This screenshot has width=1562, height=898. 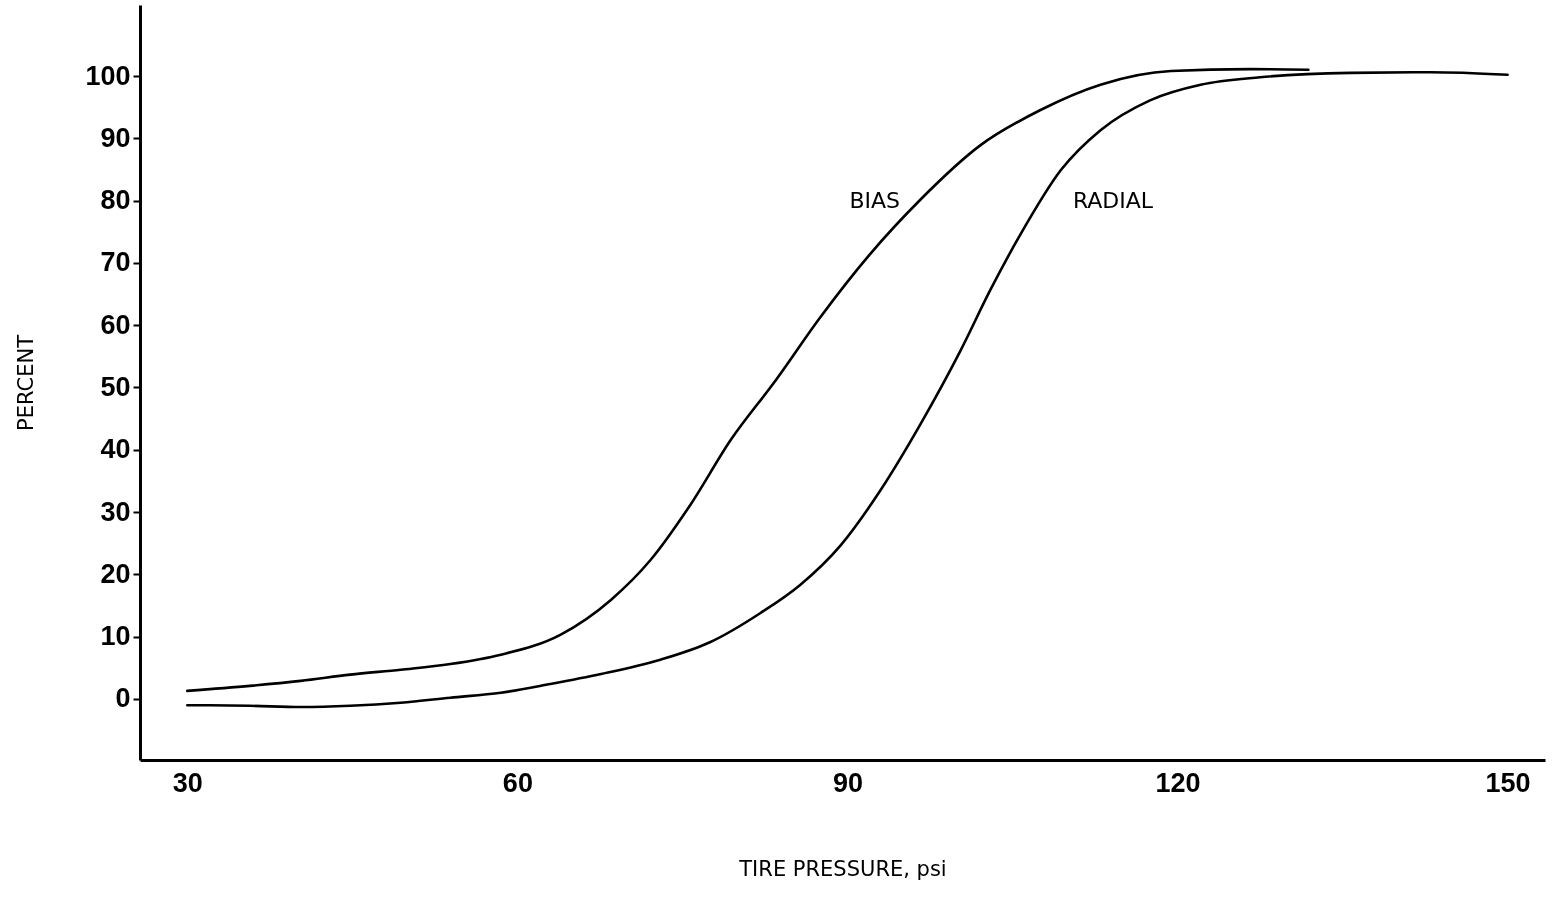 I want to click on x-tick-label: 150, so click(x=1508, y=782).